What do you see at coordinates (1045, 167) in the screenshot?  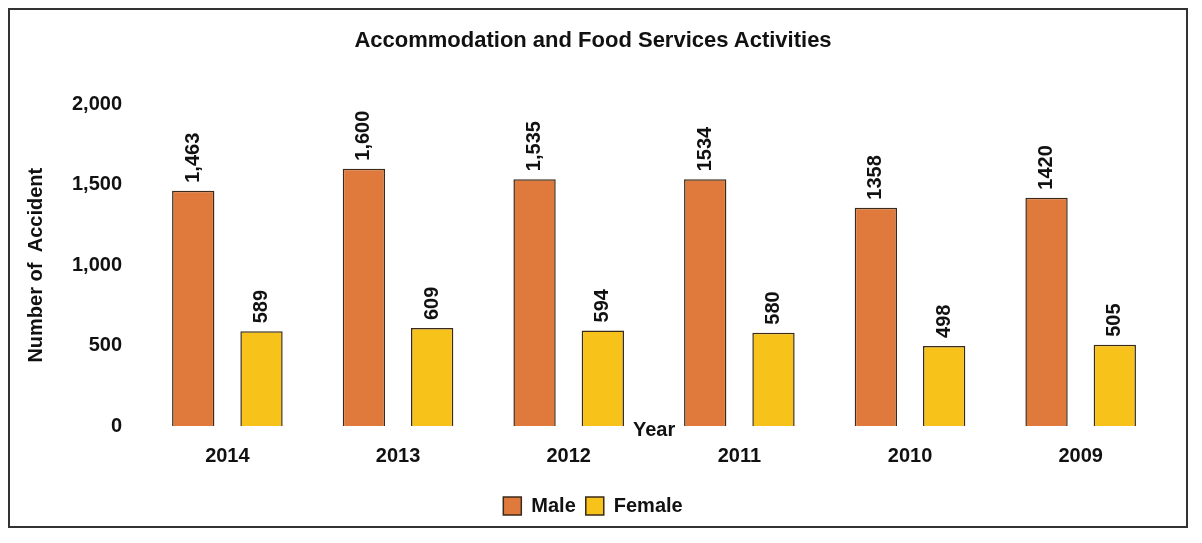 I see `data-label: 1420` at bounding box center [1045, 167].